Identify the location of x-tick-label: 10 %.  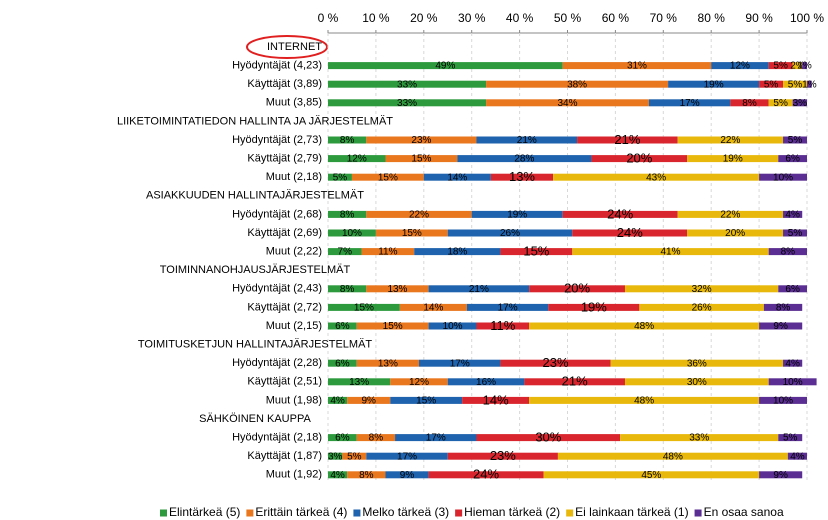
(376, 18).